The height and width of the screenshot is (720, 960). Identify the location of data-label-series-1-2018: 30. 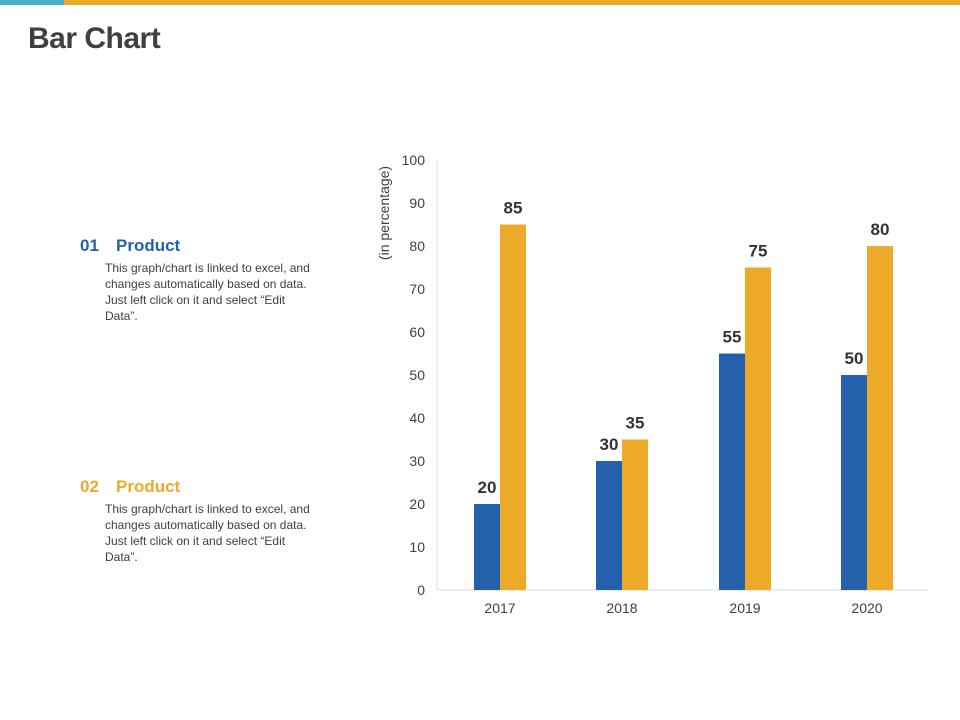
(609, 444).